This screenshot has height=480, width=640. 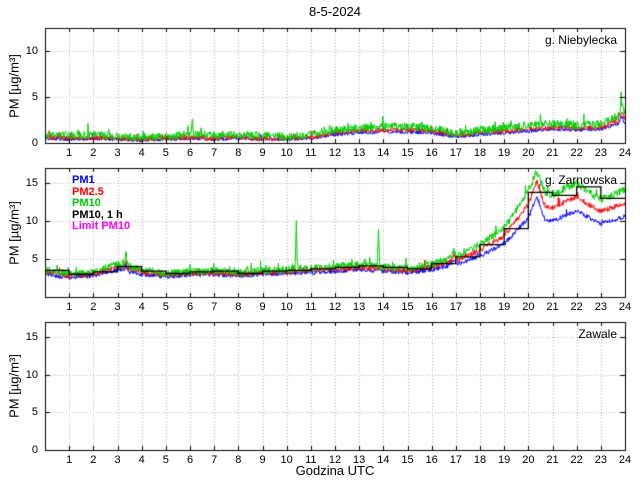 What do you see at coordinates (86, 203) in the screenshot?
I see `legend-item-pm10: PM10` at bounding box center [86, 203].